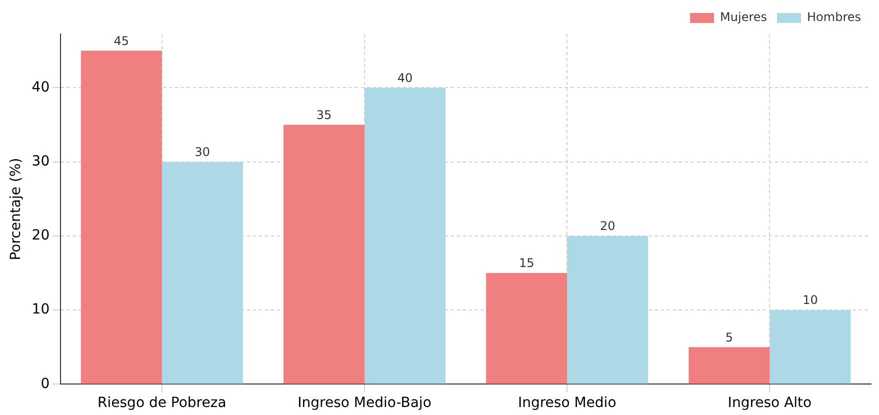 The width and height of the screenshot is (879, 415). What do you see at coordinates (608, 226) in the screenshot?
I see `data-label: 20` at bounding box center [608, 226].